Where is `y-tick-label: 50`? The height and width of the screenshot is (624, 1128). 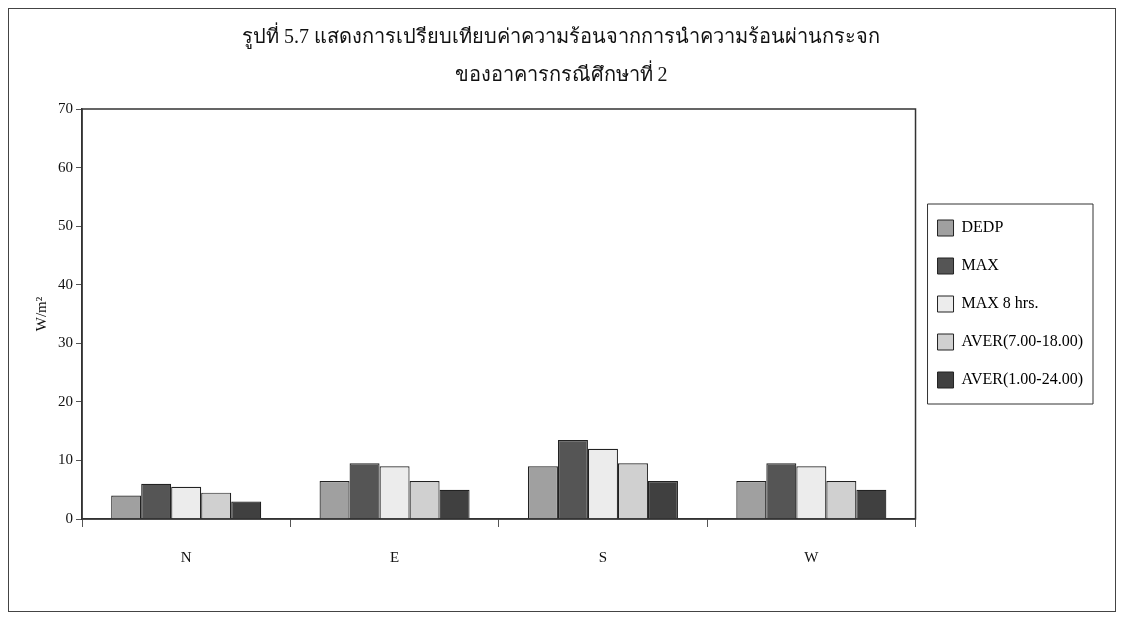 y-tick-label: 50 is located at coordinates (65, 225).